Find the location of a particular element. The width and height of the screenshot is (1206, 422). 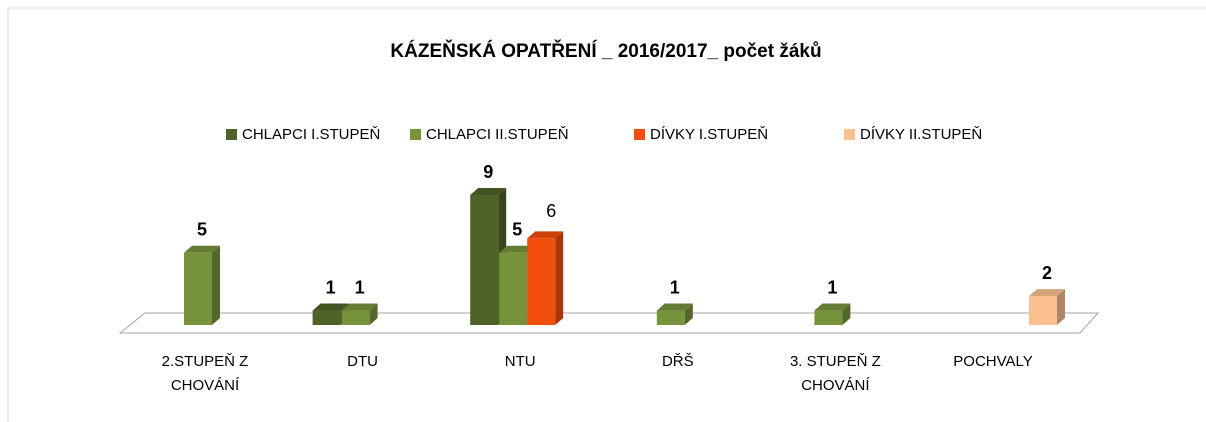

legend-label: CHLAPCI I.STUPEŇ is located at coordinates (311, 134).